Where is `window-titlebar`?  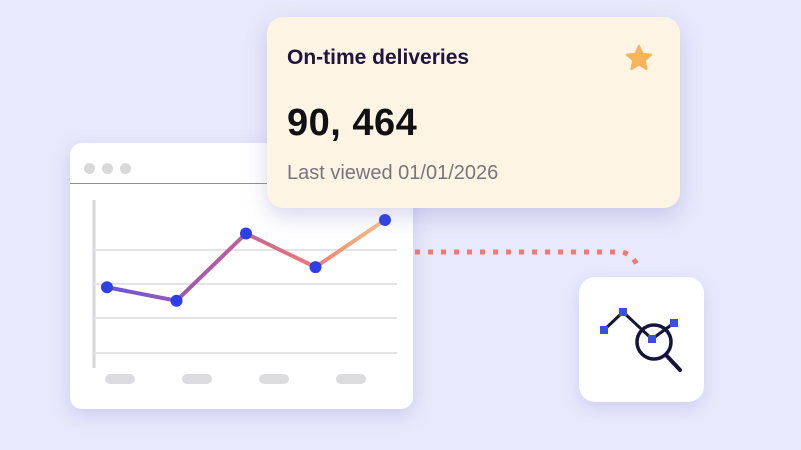
window-titlebar is located at coordinates (241, 163).